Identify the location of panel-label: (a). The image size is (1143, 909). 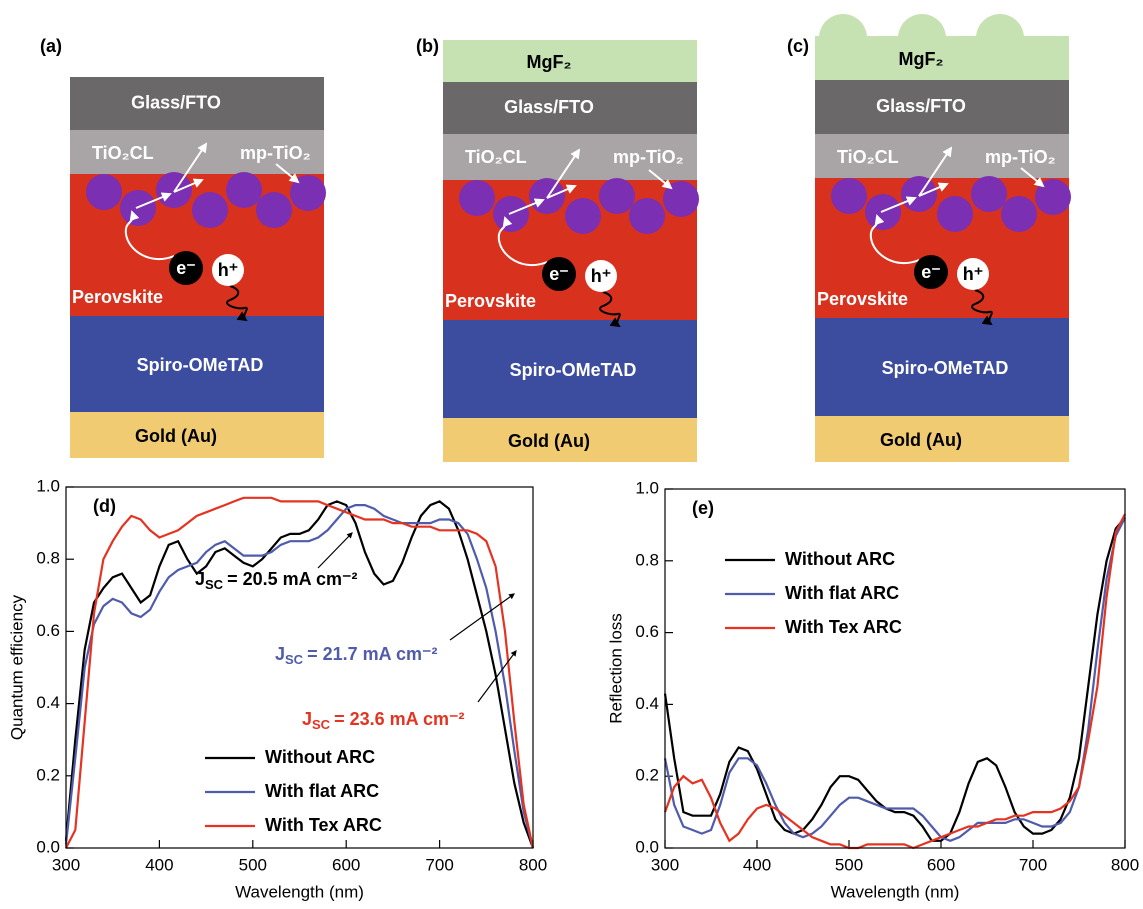
(51, 46).